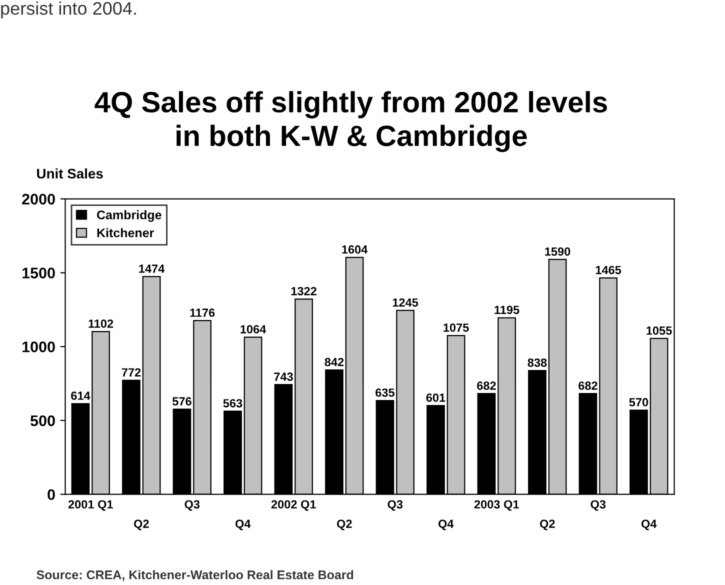  I want to click on y-tick-label: 1000, so click(38, 346).